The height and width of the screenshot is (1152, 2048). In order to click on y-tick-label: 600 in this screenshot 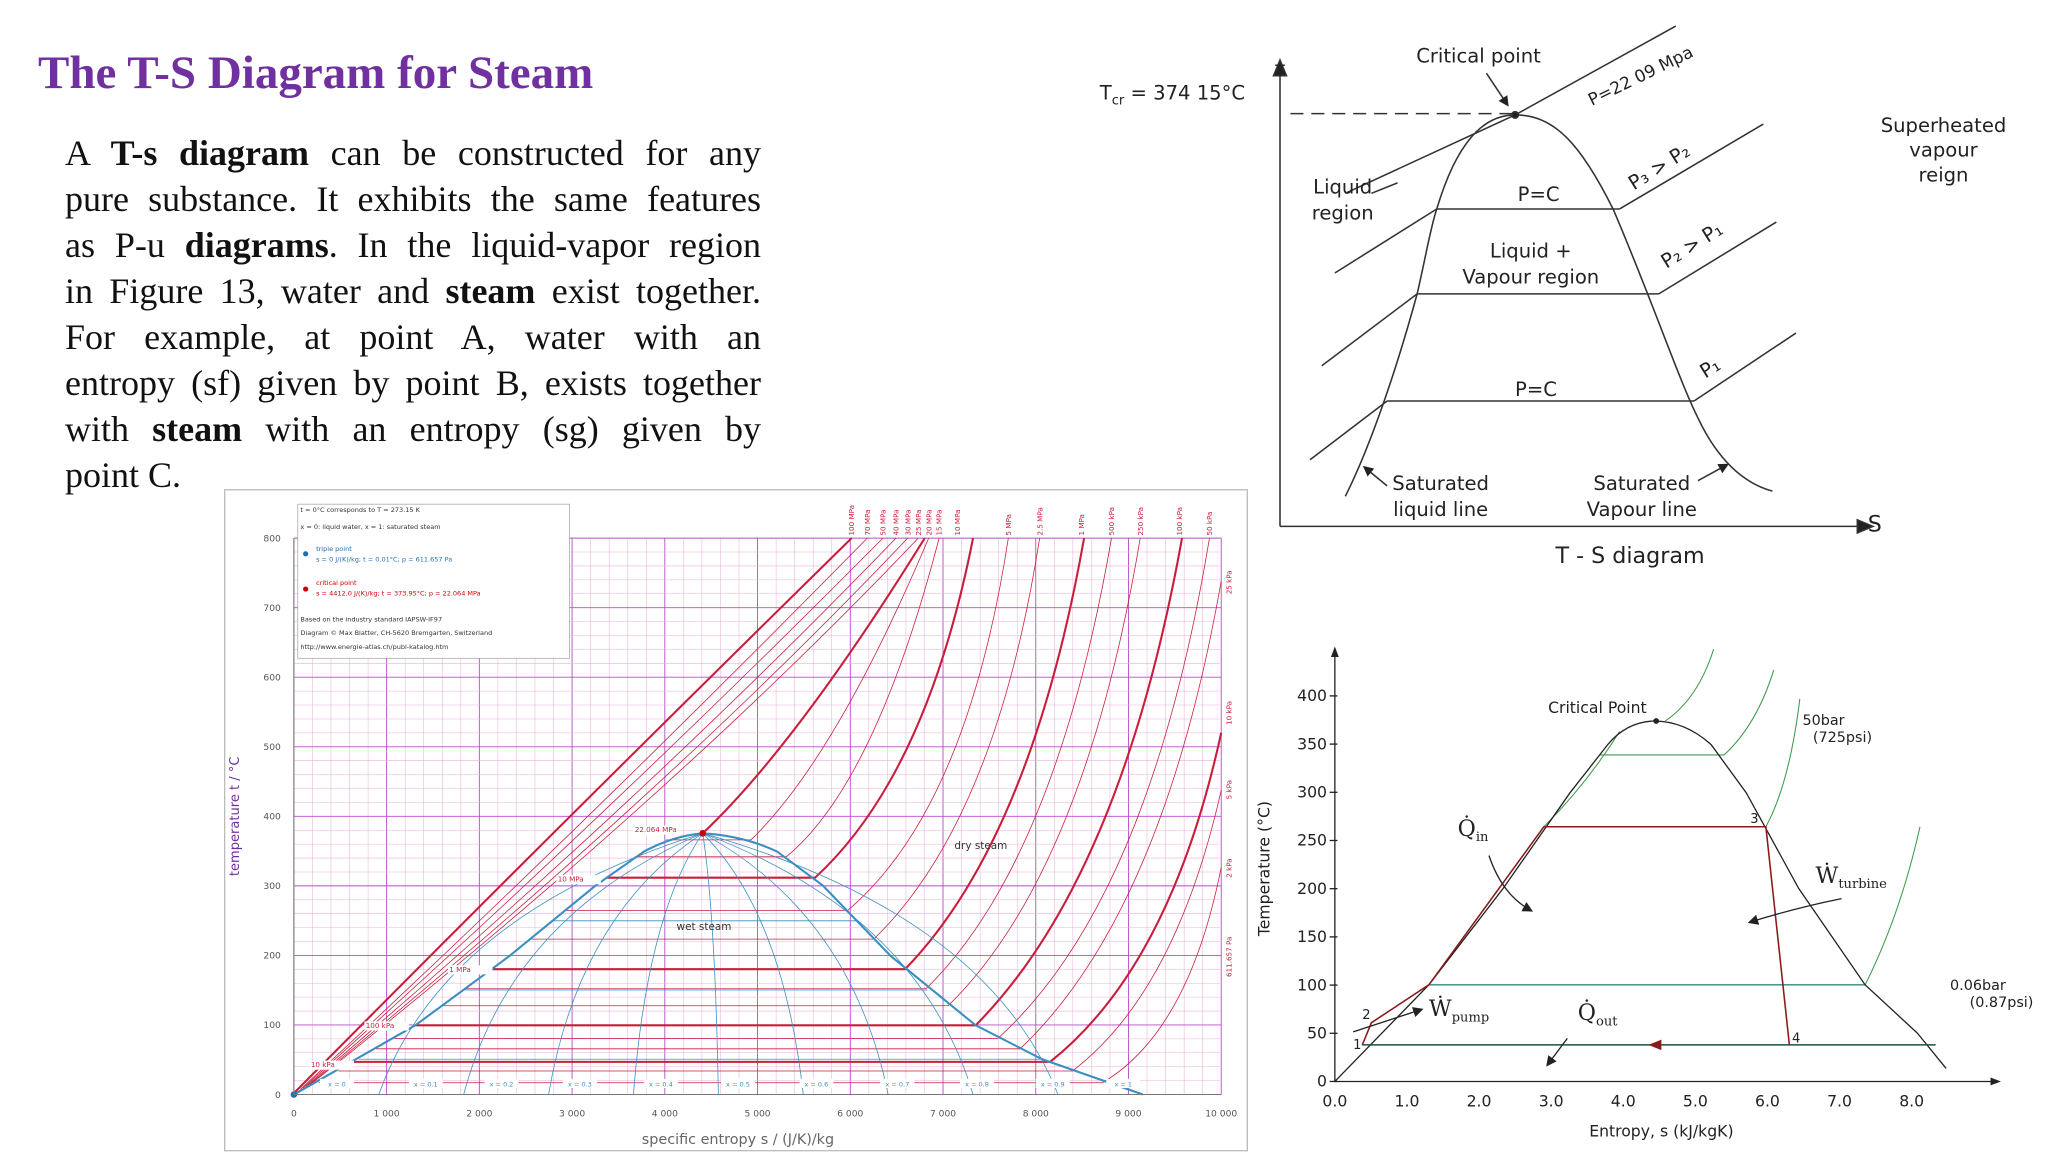, I will do `click(272, 678)`.